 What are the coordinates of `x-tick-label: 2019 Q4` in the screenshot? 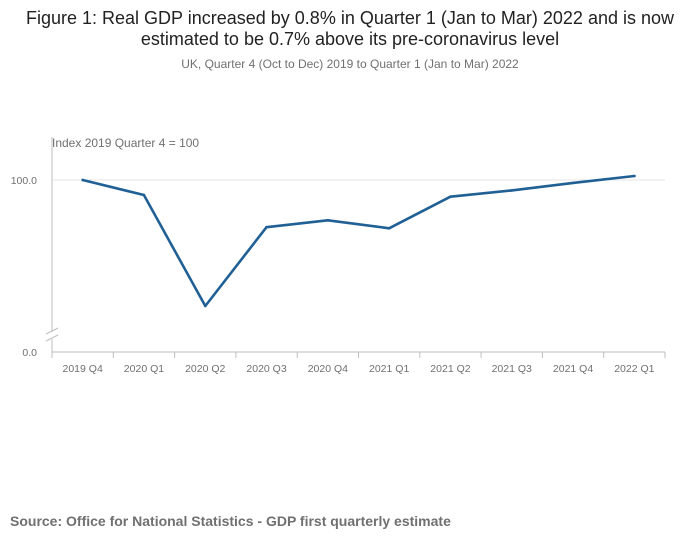 It's located at (83, 369).